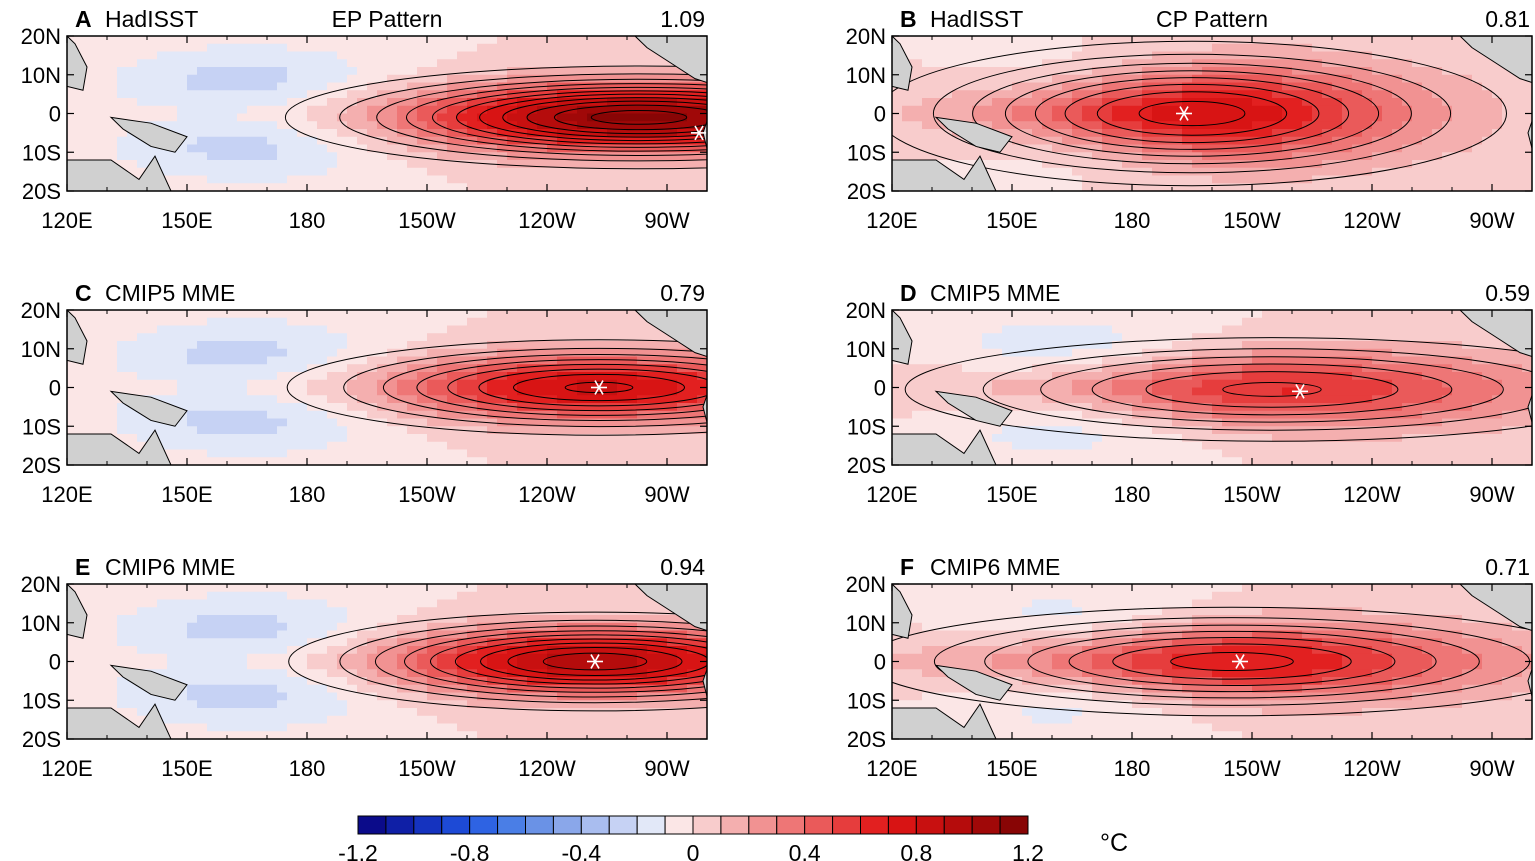 Image resolution: width=1535 pixels, height=861 pixels. I want to click on lon-tick-label: 120W, so click(1372, 220).